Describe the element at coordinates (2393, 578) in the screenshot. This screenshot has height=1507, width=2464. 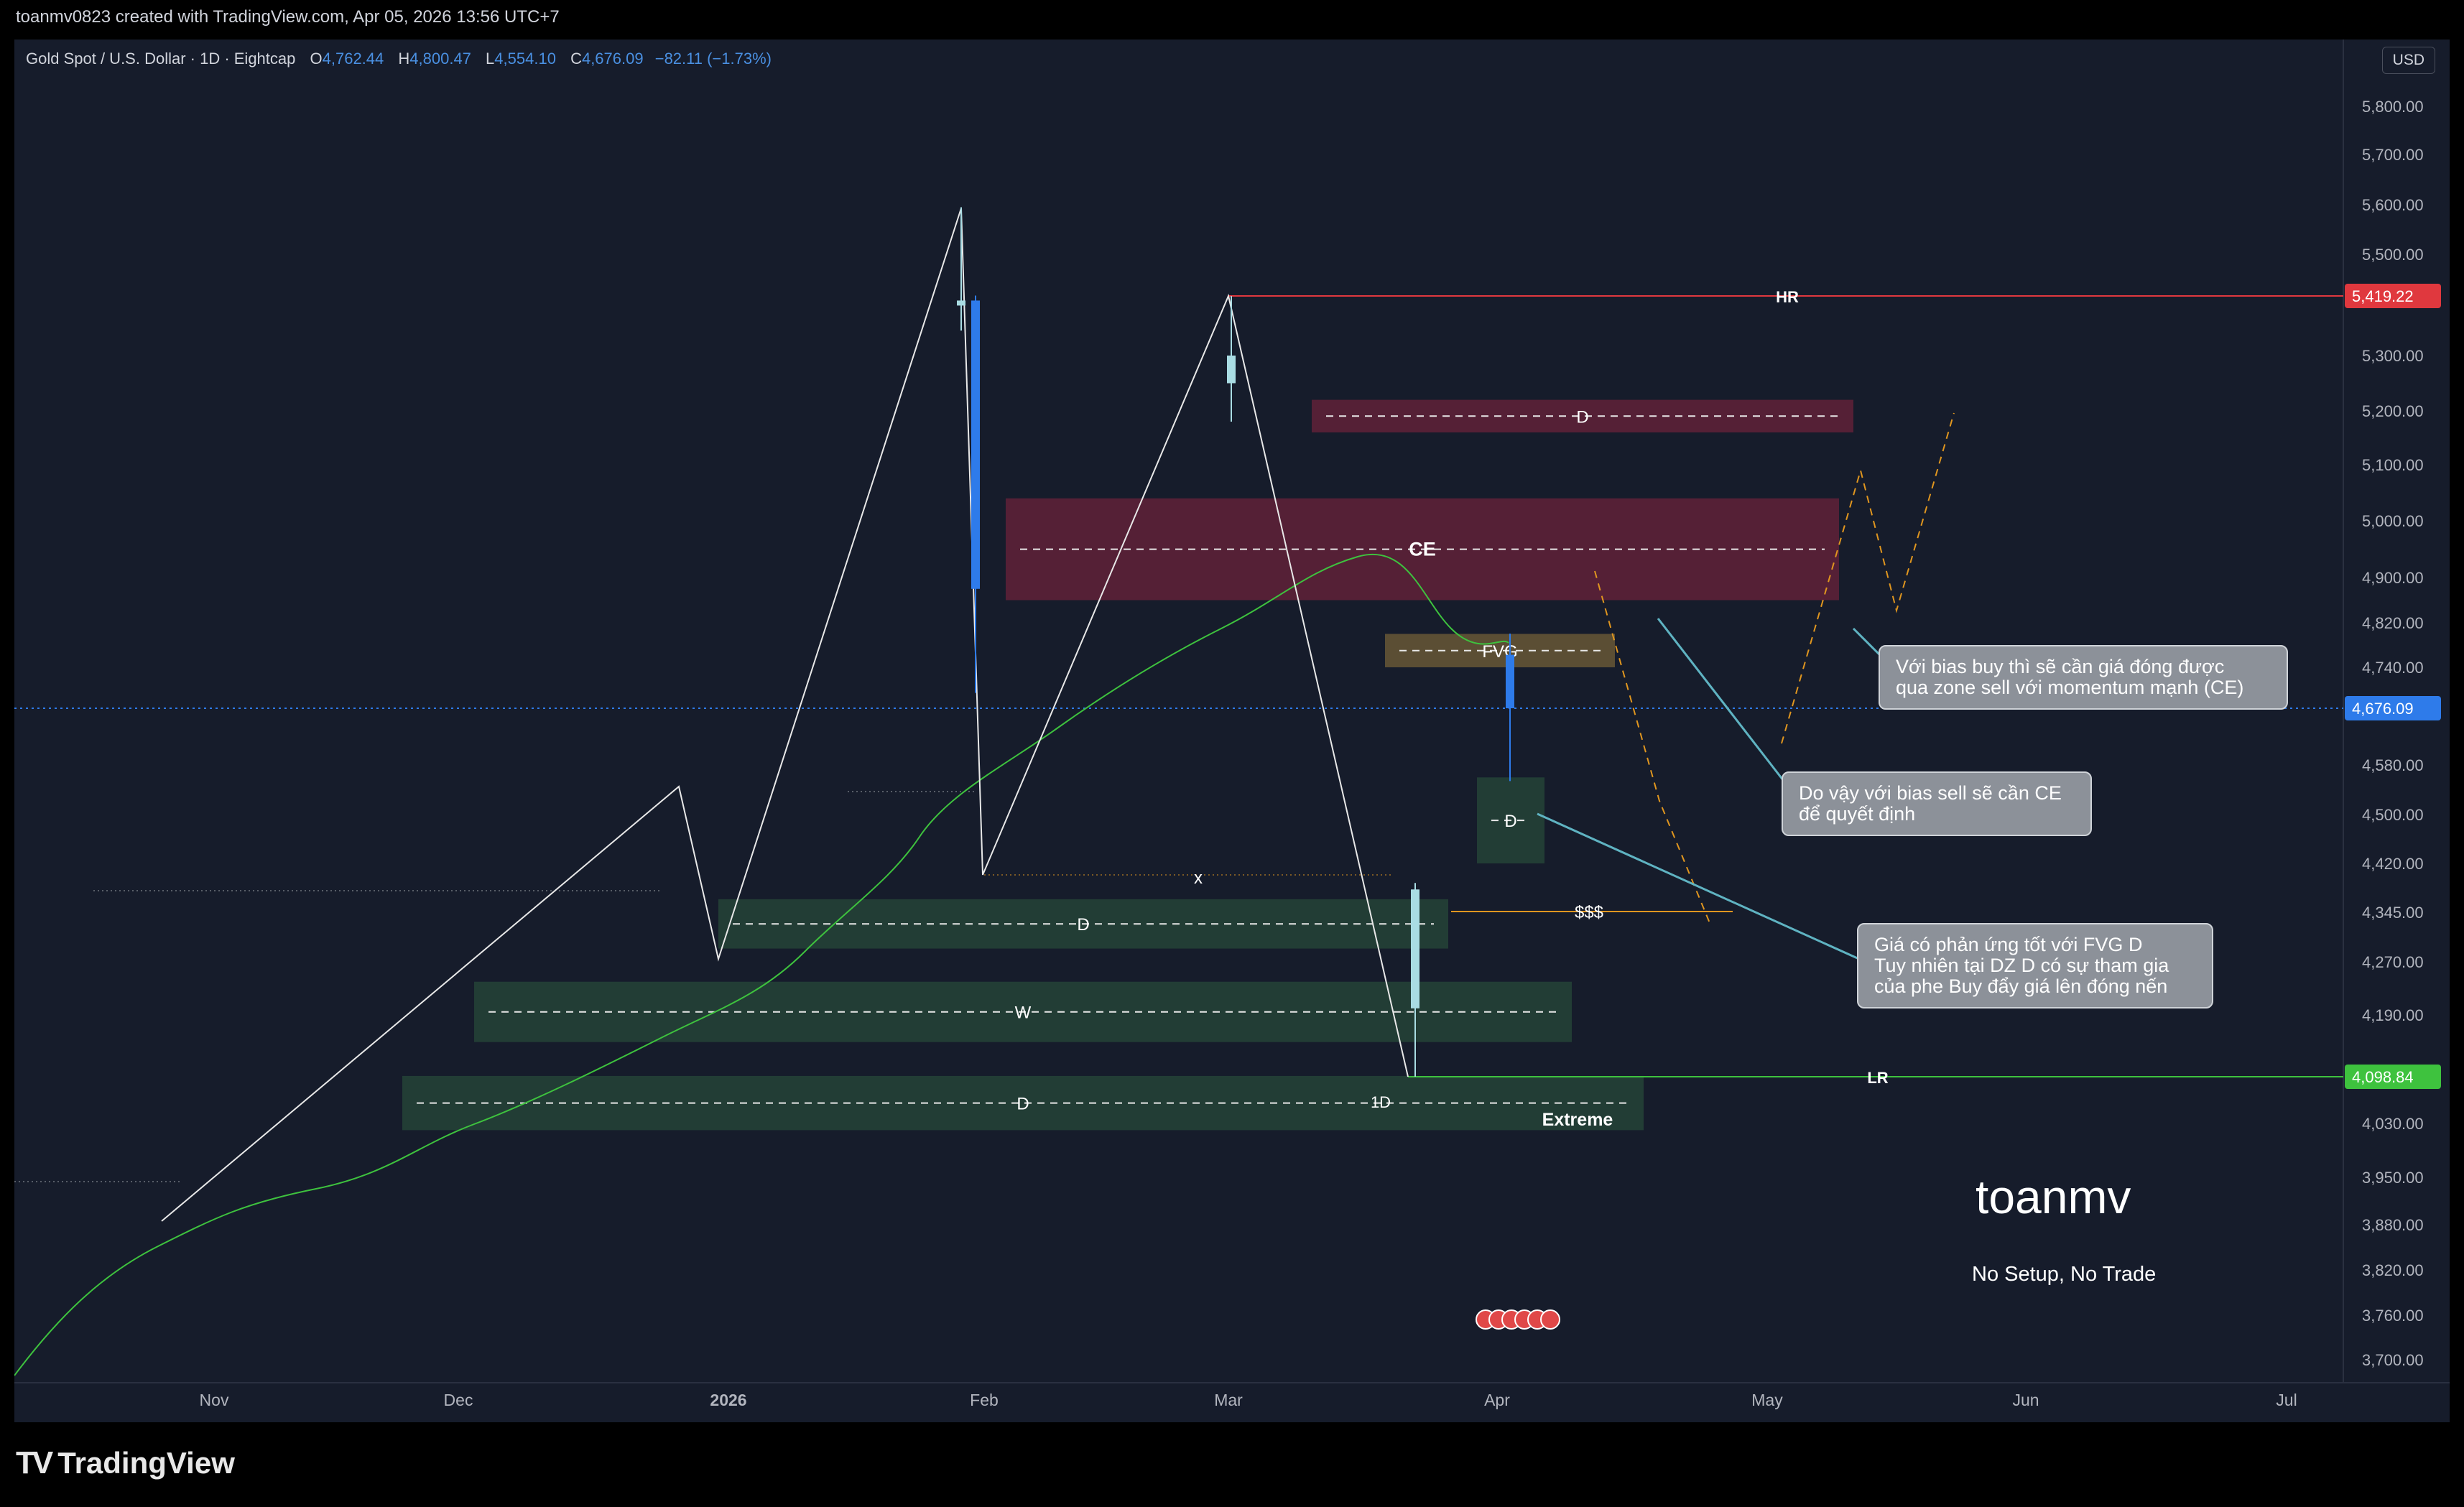
I see `y-tick-label: 4,900.00` at that location.